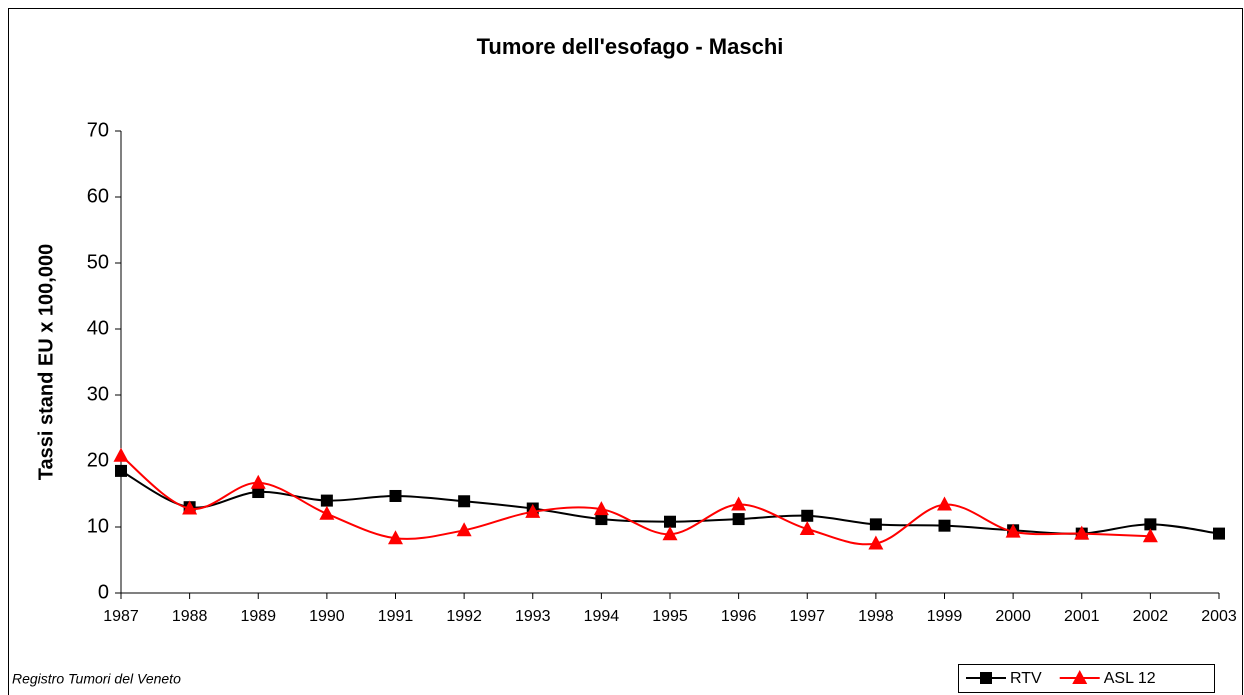  What do you see at coordinates (190, 616) in the screenshot?
I see `x-tick-label: 1988` at bounding box center [190, 616].